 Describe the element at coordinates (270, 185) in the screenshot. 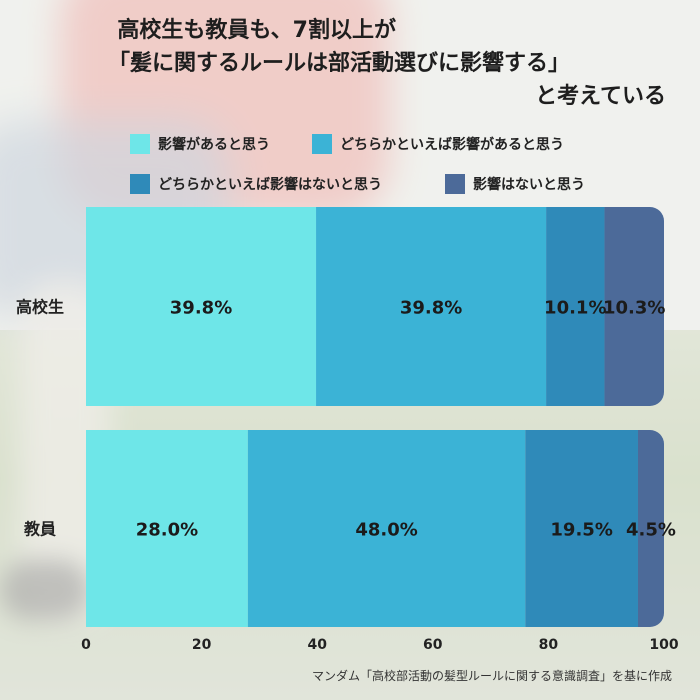

I see `legend-label-3: どちらかといえば影響はないと思う` at that location.